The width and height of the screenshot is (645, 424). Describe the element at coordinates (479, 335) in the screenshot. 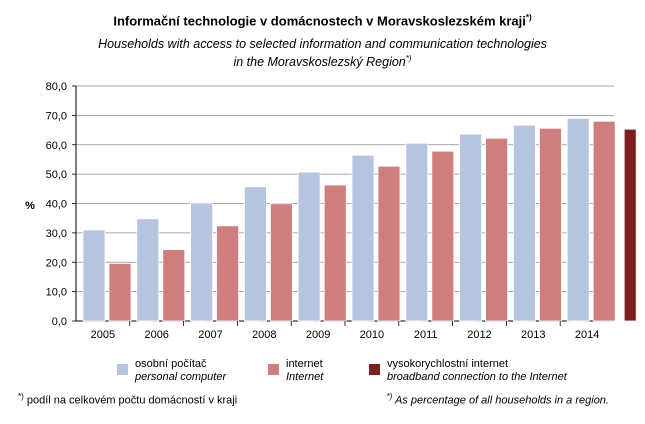

I see `x-tick-label: 2012` at that location.